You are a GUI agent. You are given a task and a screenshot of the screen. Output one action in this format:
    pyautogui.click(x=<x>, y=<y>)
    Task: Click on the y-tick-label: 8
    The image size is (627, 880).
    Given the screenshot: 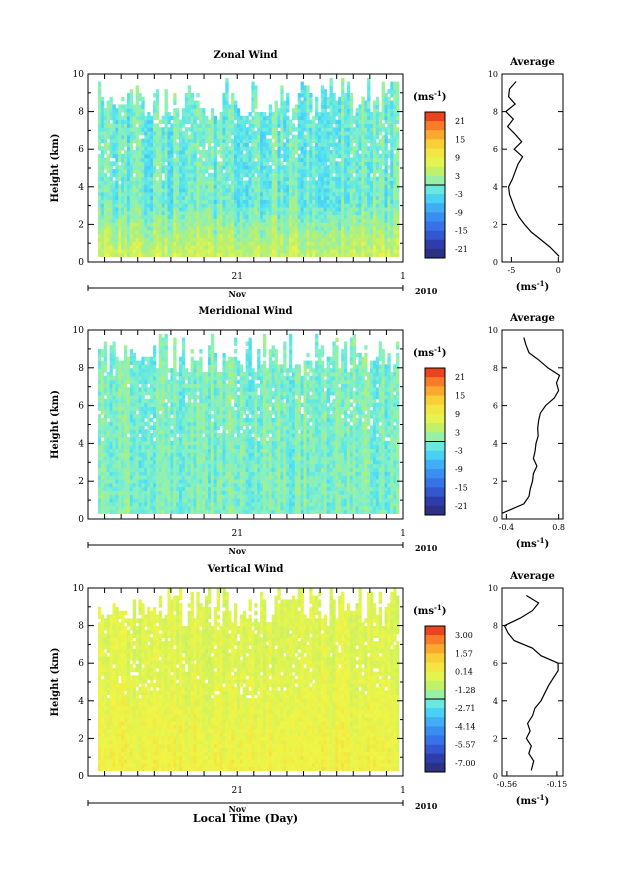 What is the action you would take?
    pyautogui.click(x=81, y=627)
    